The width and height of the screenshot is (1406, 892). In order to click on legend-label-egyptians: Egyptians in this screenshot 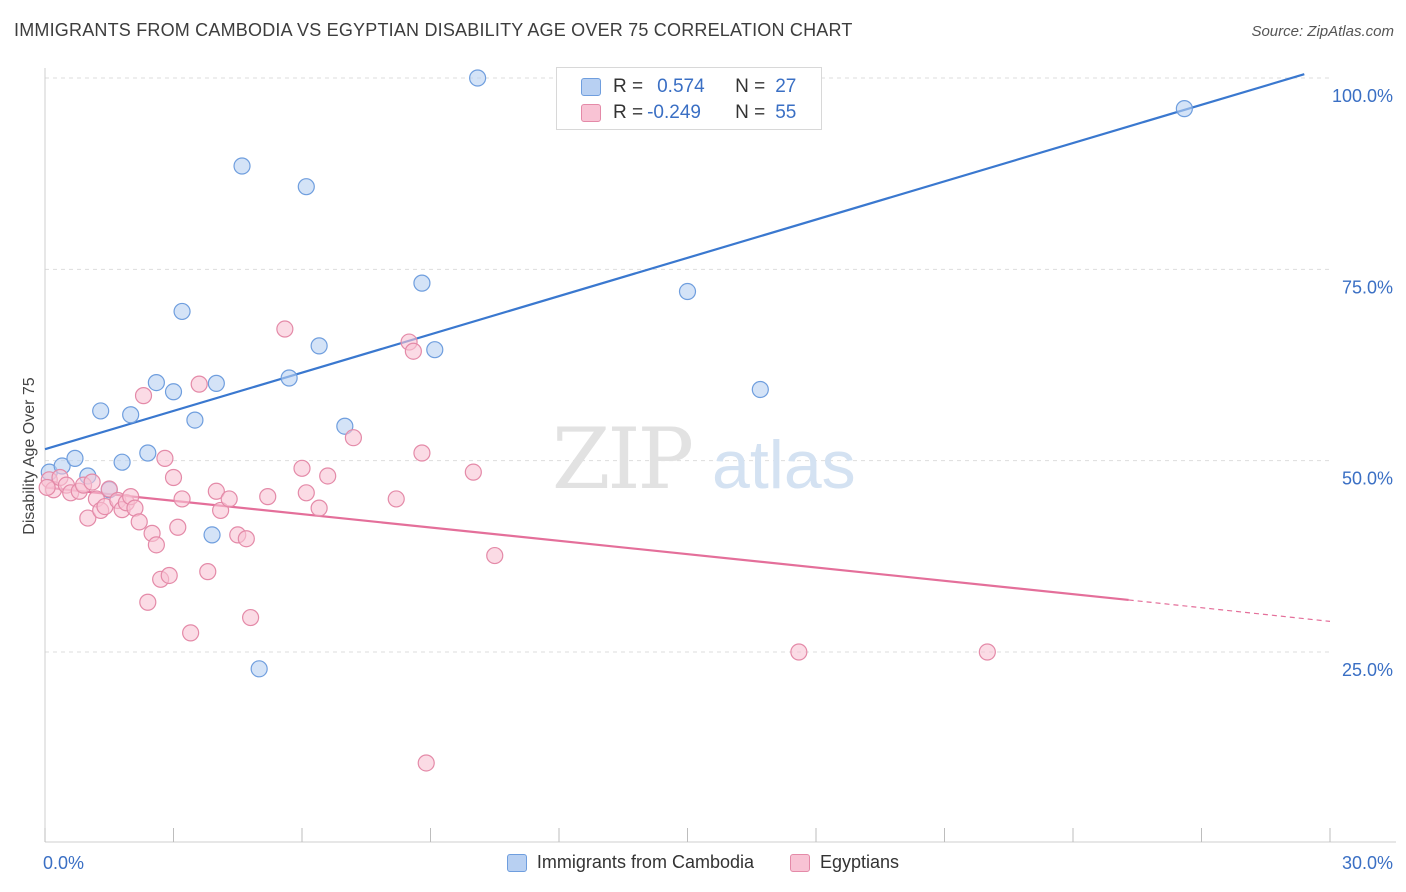, I will do `click(860, 862)`.